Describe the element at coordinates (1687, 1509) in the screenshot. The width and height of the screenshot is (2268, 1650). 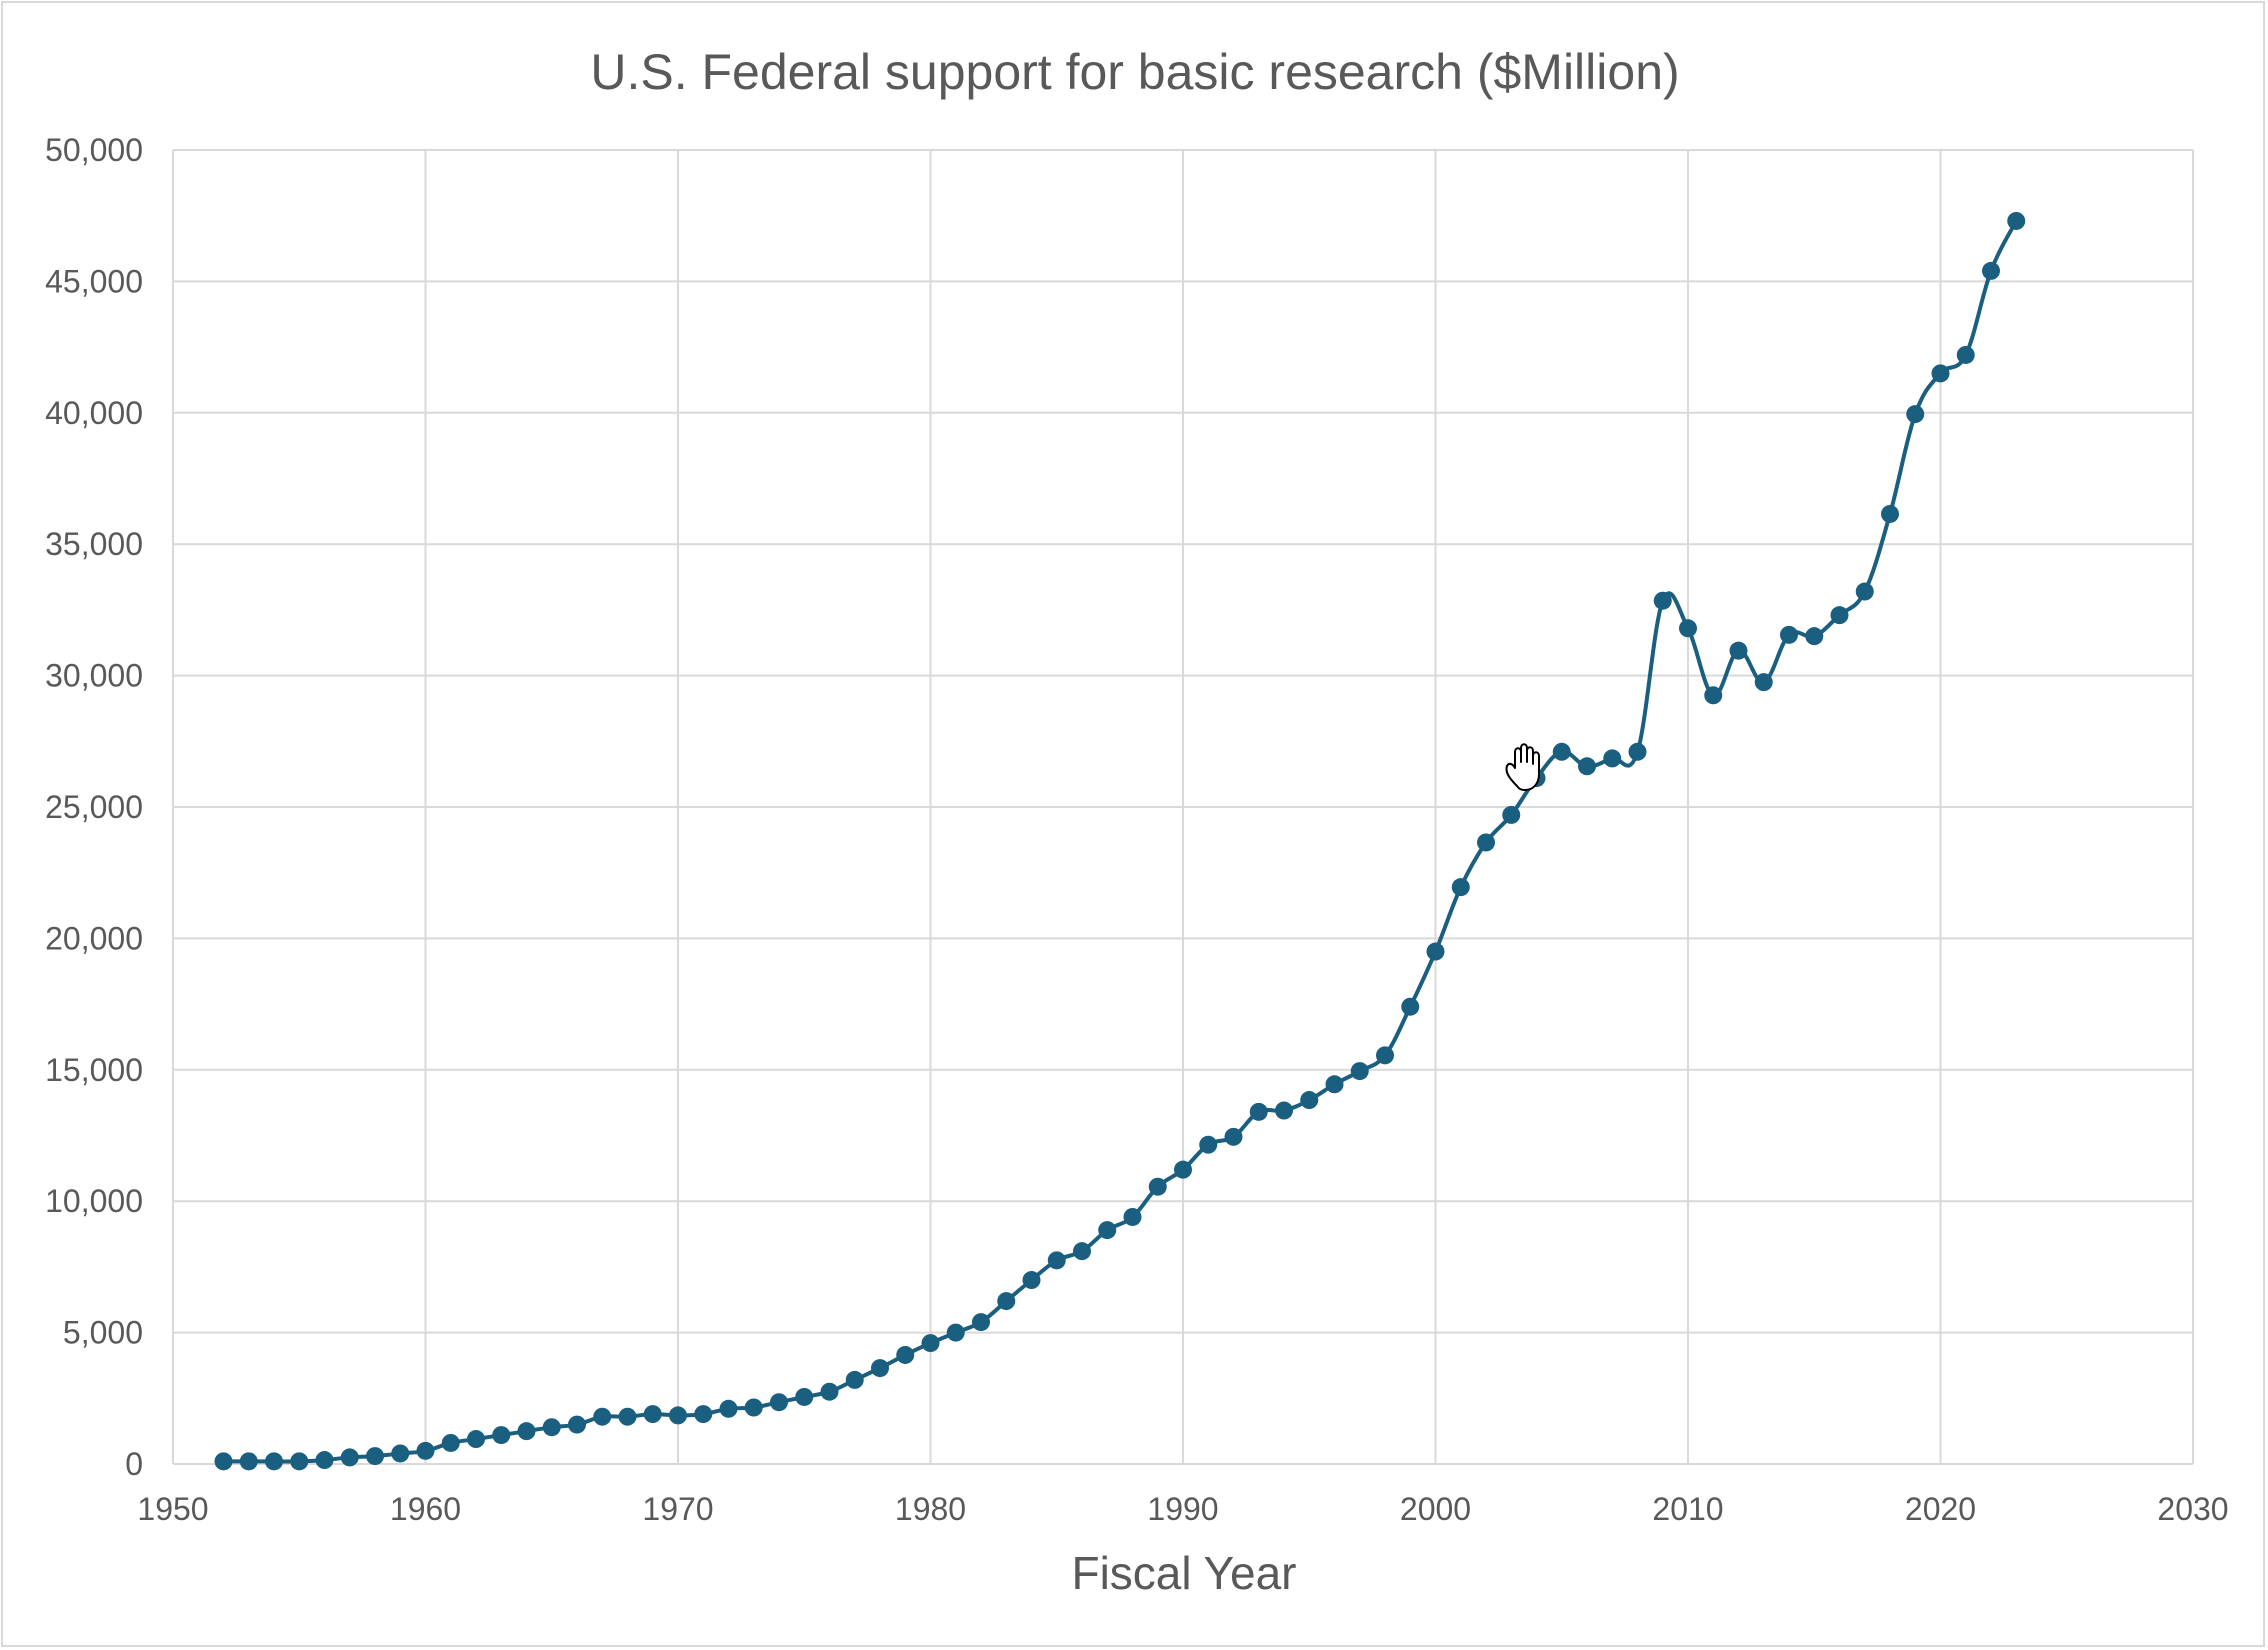
I see `x-tick-label: 2010` at that location.